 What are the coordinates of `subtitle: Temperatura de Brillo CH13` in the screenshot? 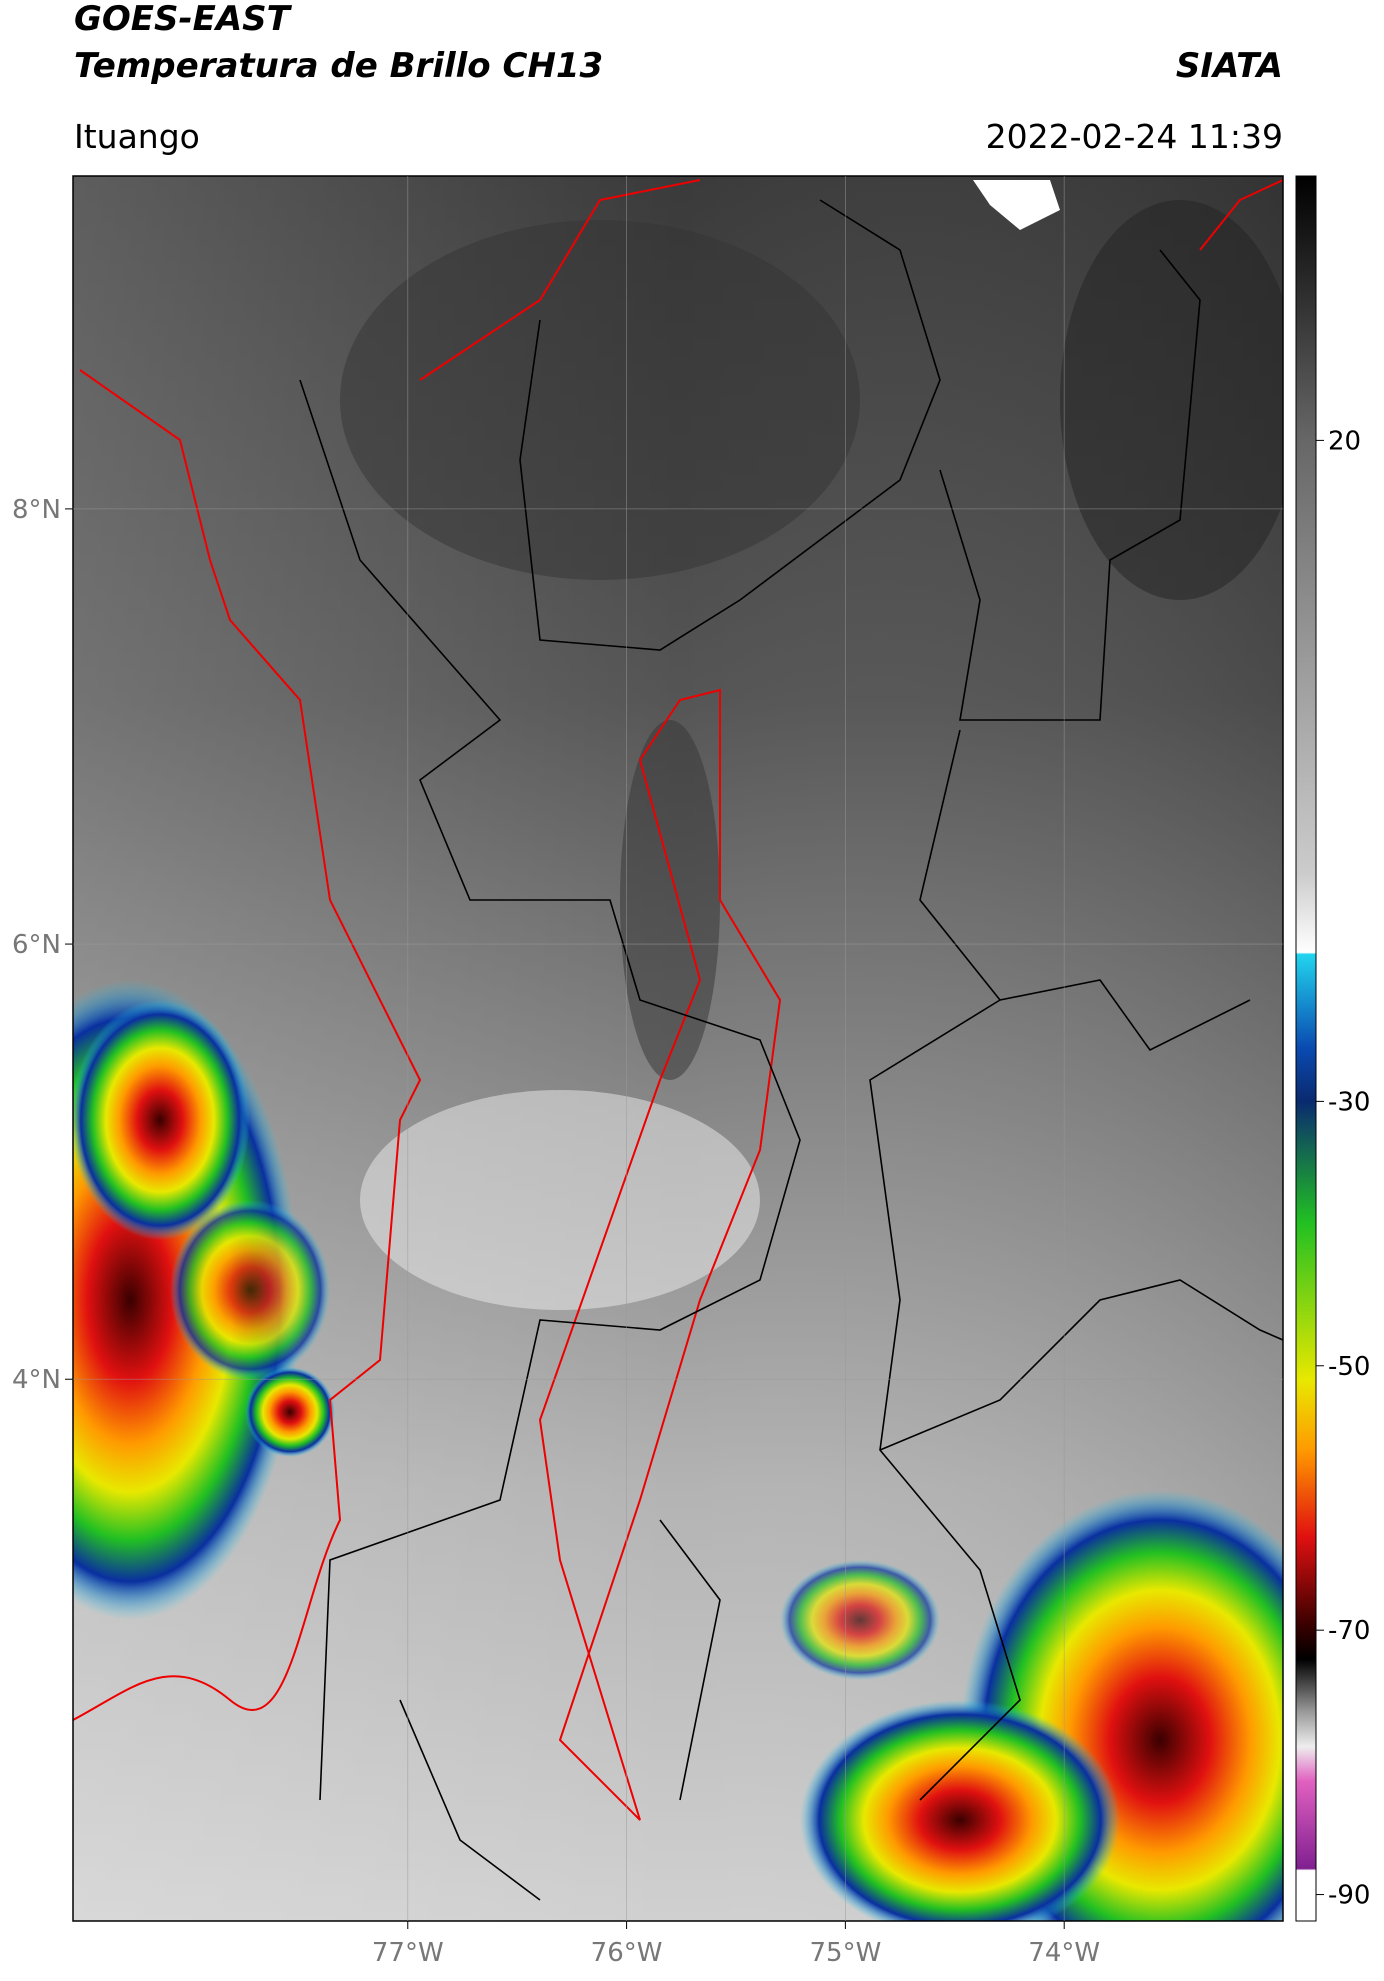 It's located at (338, 66).